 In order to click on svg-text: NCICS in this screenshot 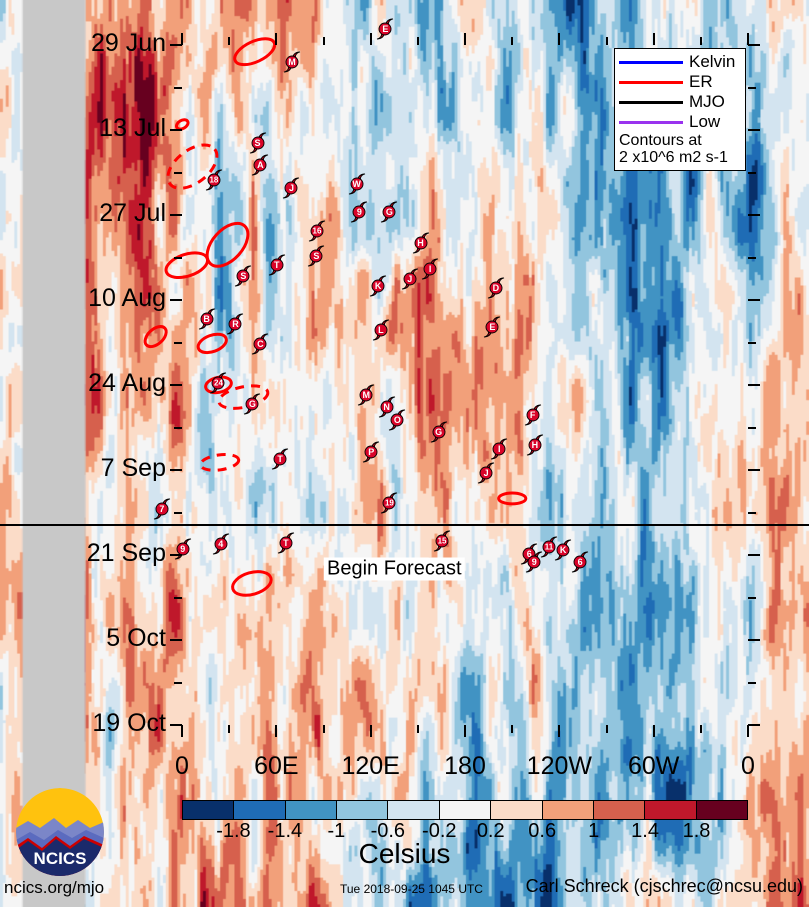, I will do `click(60, 858)`.